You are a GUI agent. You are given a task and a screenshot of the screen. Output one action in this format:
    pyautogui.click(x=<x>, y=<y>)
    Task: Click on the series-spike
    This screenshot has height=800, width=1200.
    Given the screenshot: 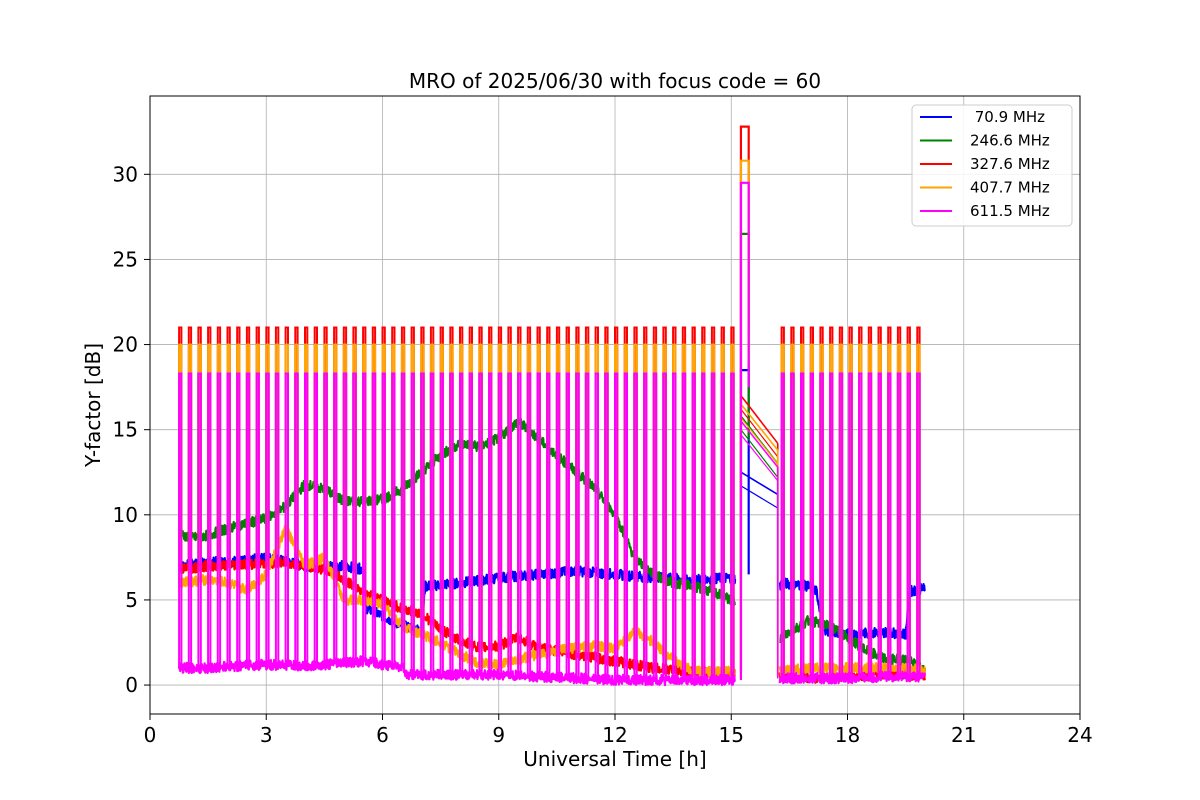 What is the action you would take?
    pyautogui.click(x=744, y=430)
    